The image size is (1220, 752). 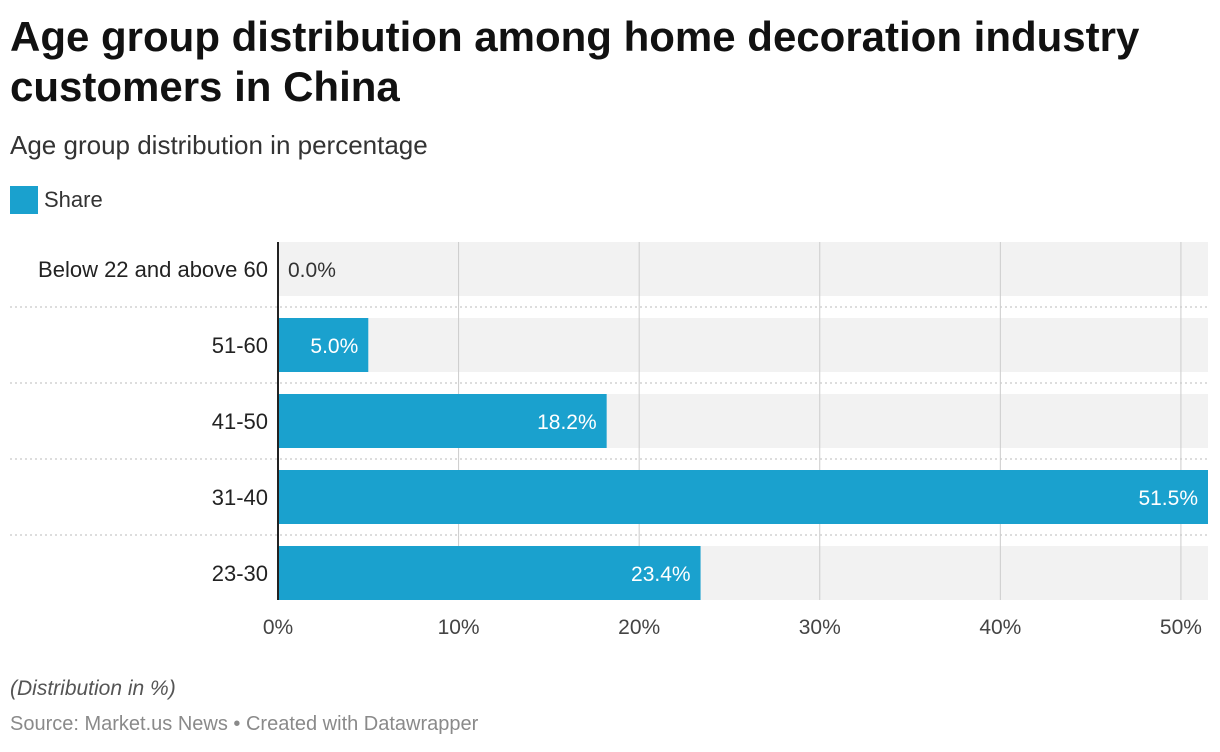 I want to click on category-label: 51-60, so click(x=240, y=345).